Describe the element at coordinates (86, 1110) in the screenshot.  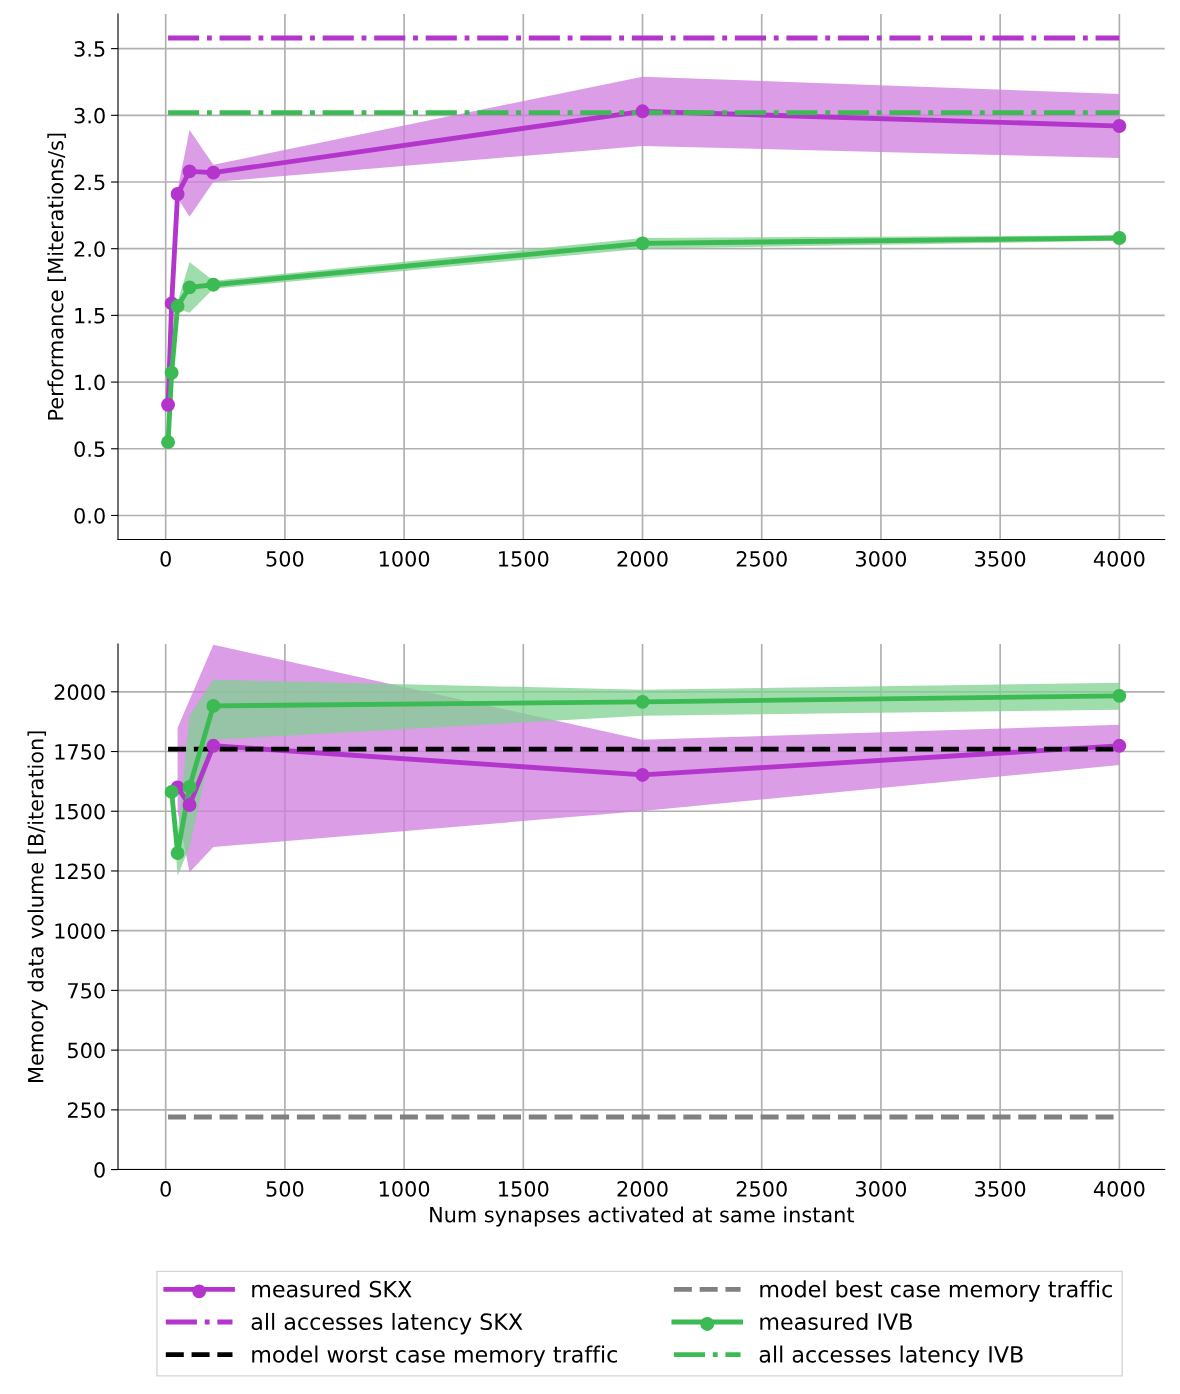
I see `y-tick-label: 250` at that location.